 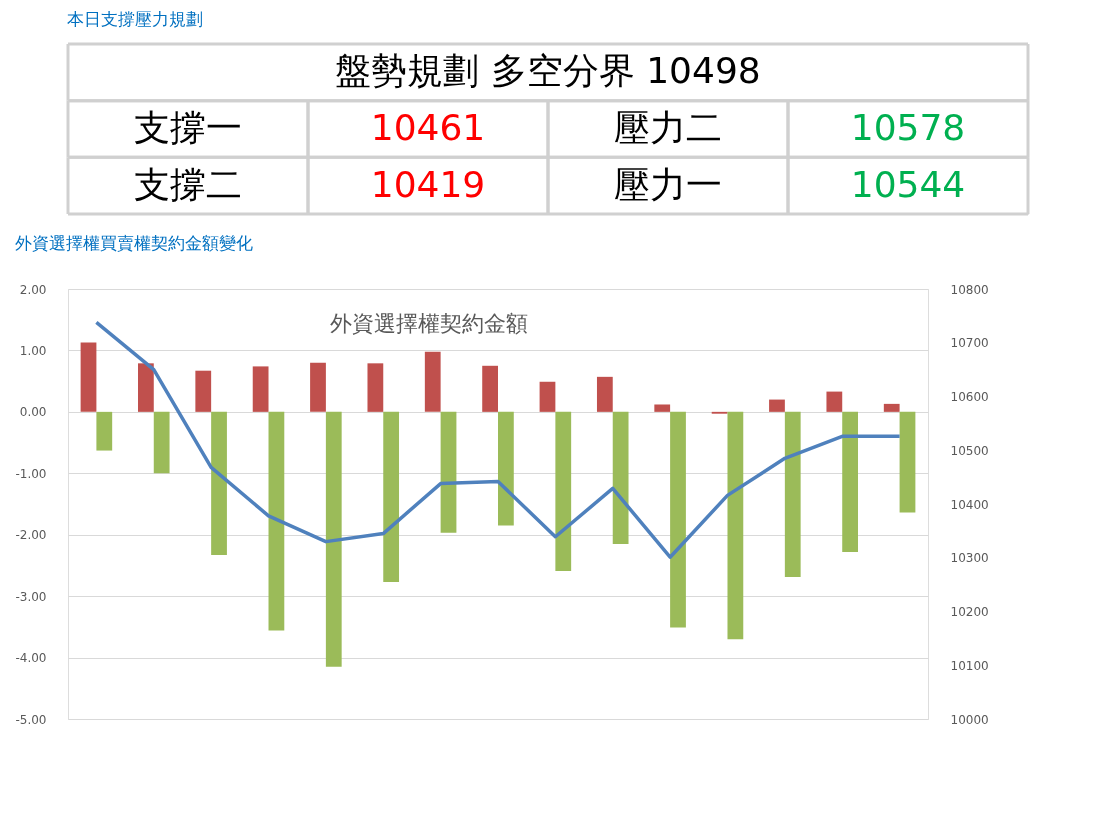 What do you see at coordinates (33, 412) in the screenshot?
I see `y-tick-label: 0.00` at bounding box center [33, 412].